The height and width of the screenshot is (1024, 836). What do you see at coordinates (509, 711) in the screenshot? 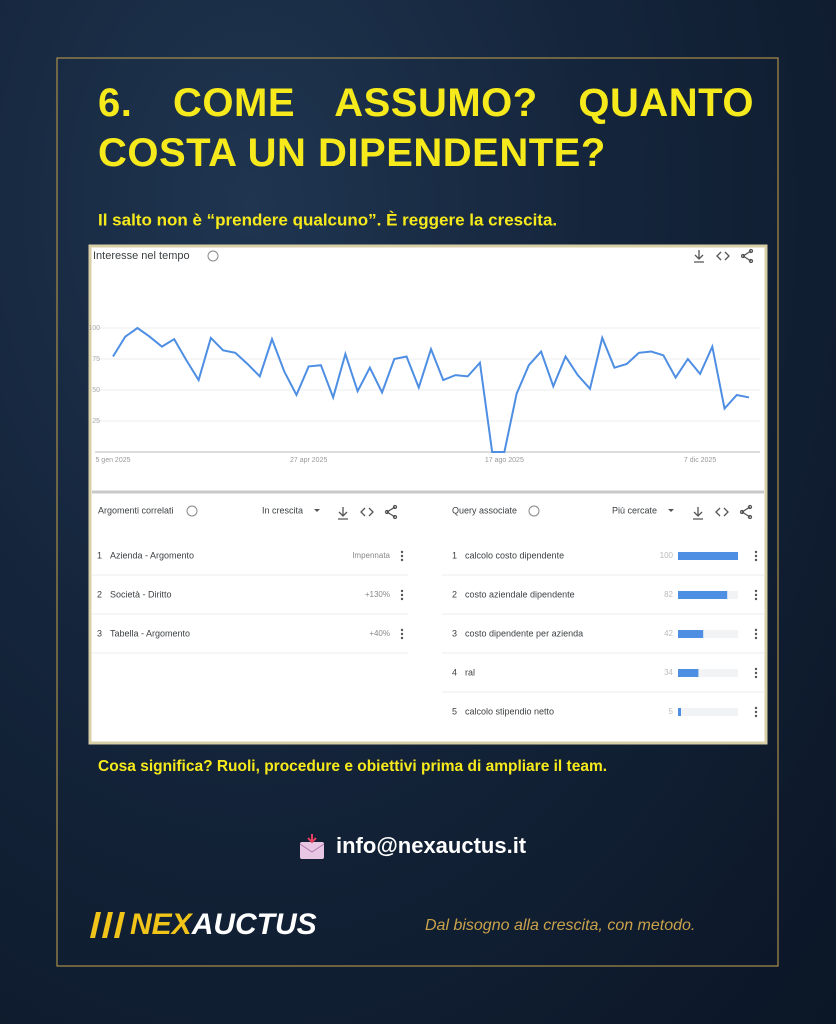
I see `query: calcolo stipendio netto` at bounding box center [509, 711].